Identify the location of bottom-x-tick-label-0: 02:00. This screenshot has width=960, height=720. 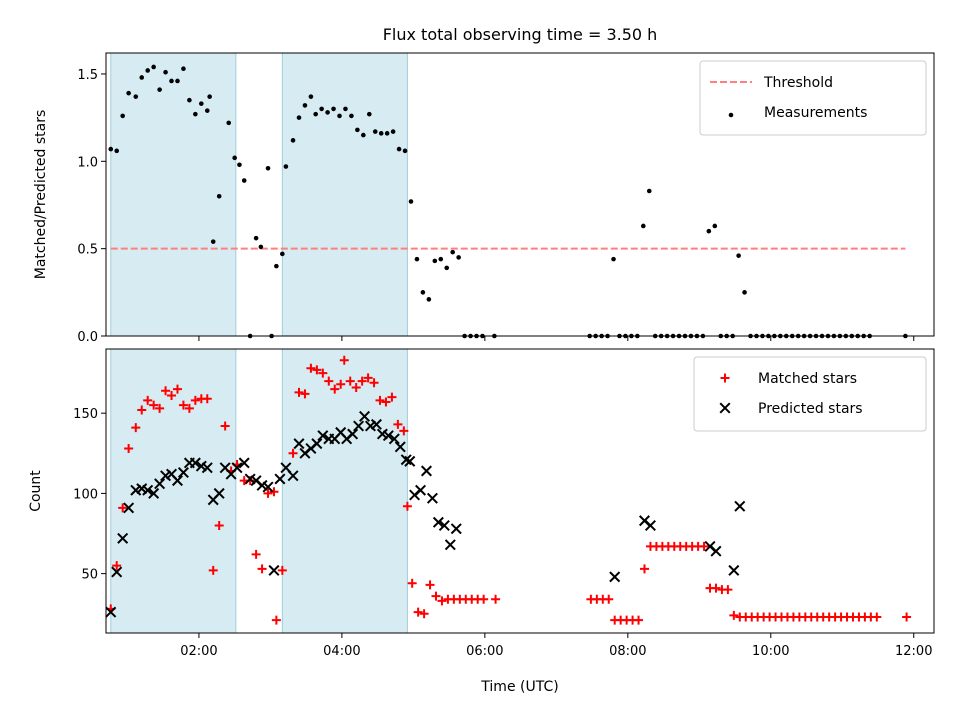
(198, 651).